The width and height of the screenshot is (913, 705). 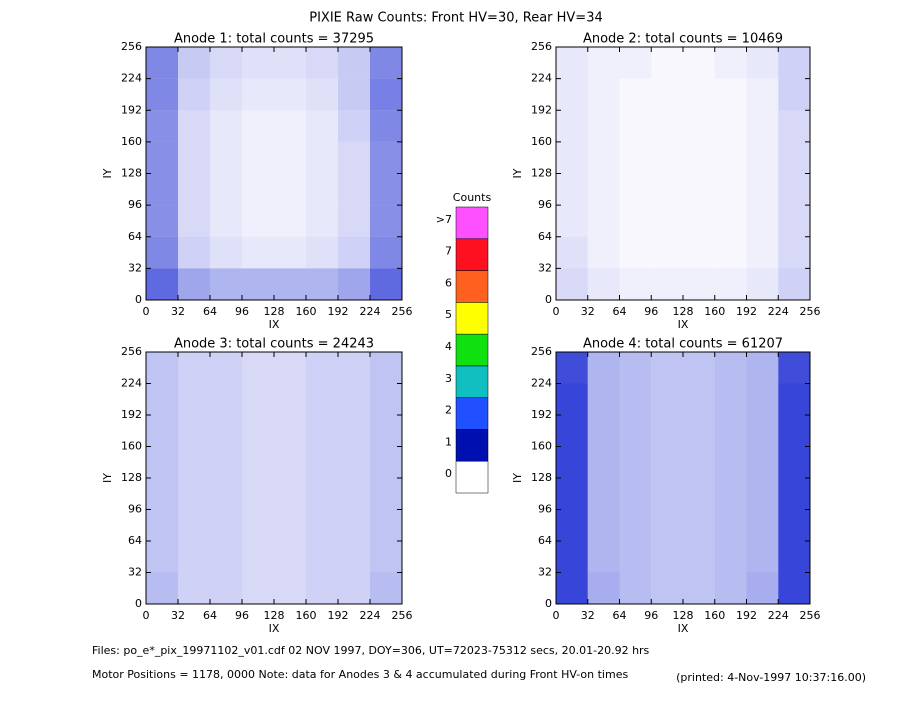 What do you see at coordinates (517, 478) in the screenshot?
I see `y-axis-label: IY` at bounding box center [517, 478].